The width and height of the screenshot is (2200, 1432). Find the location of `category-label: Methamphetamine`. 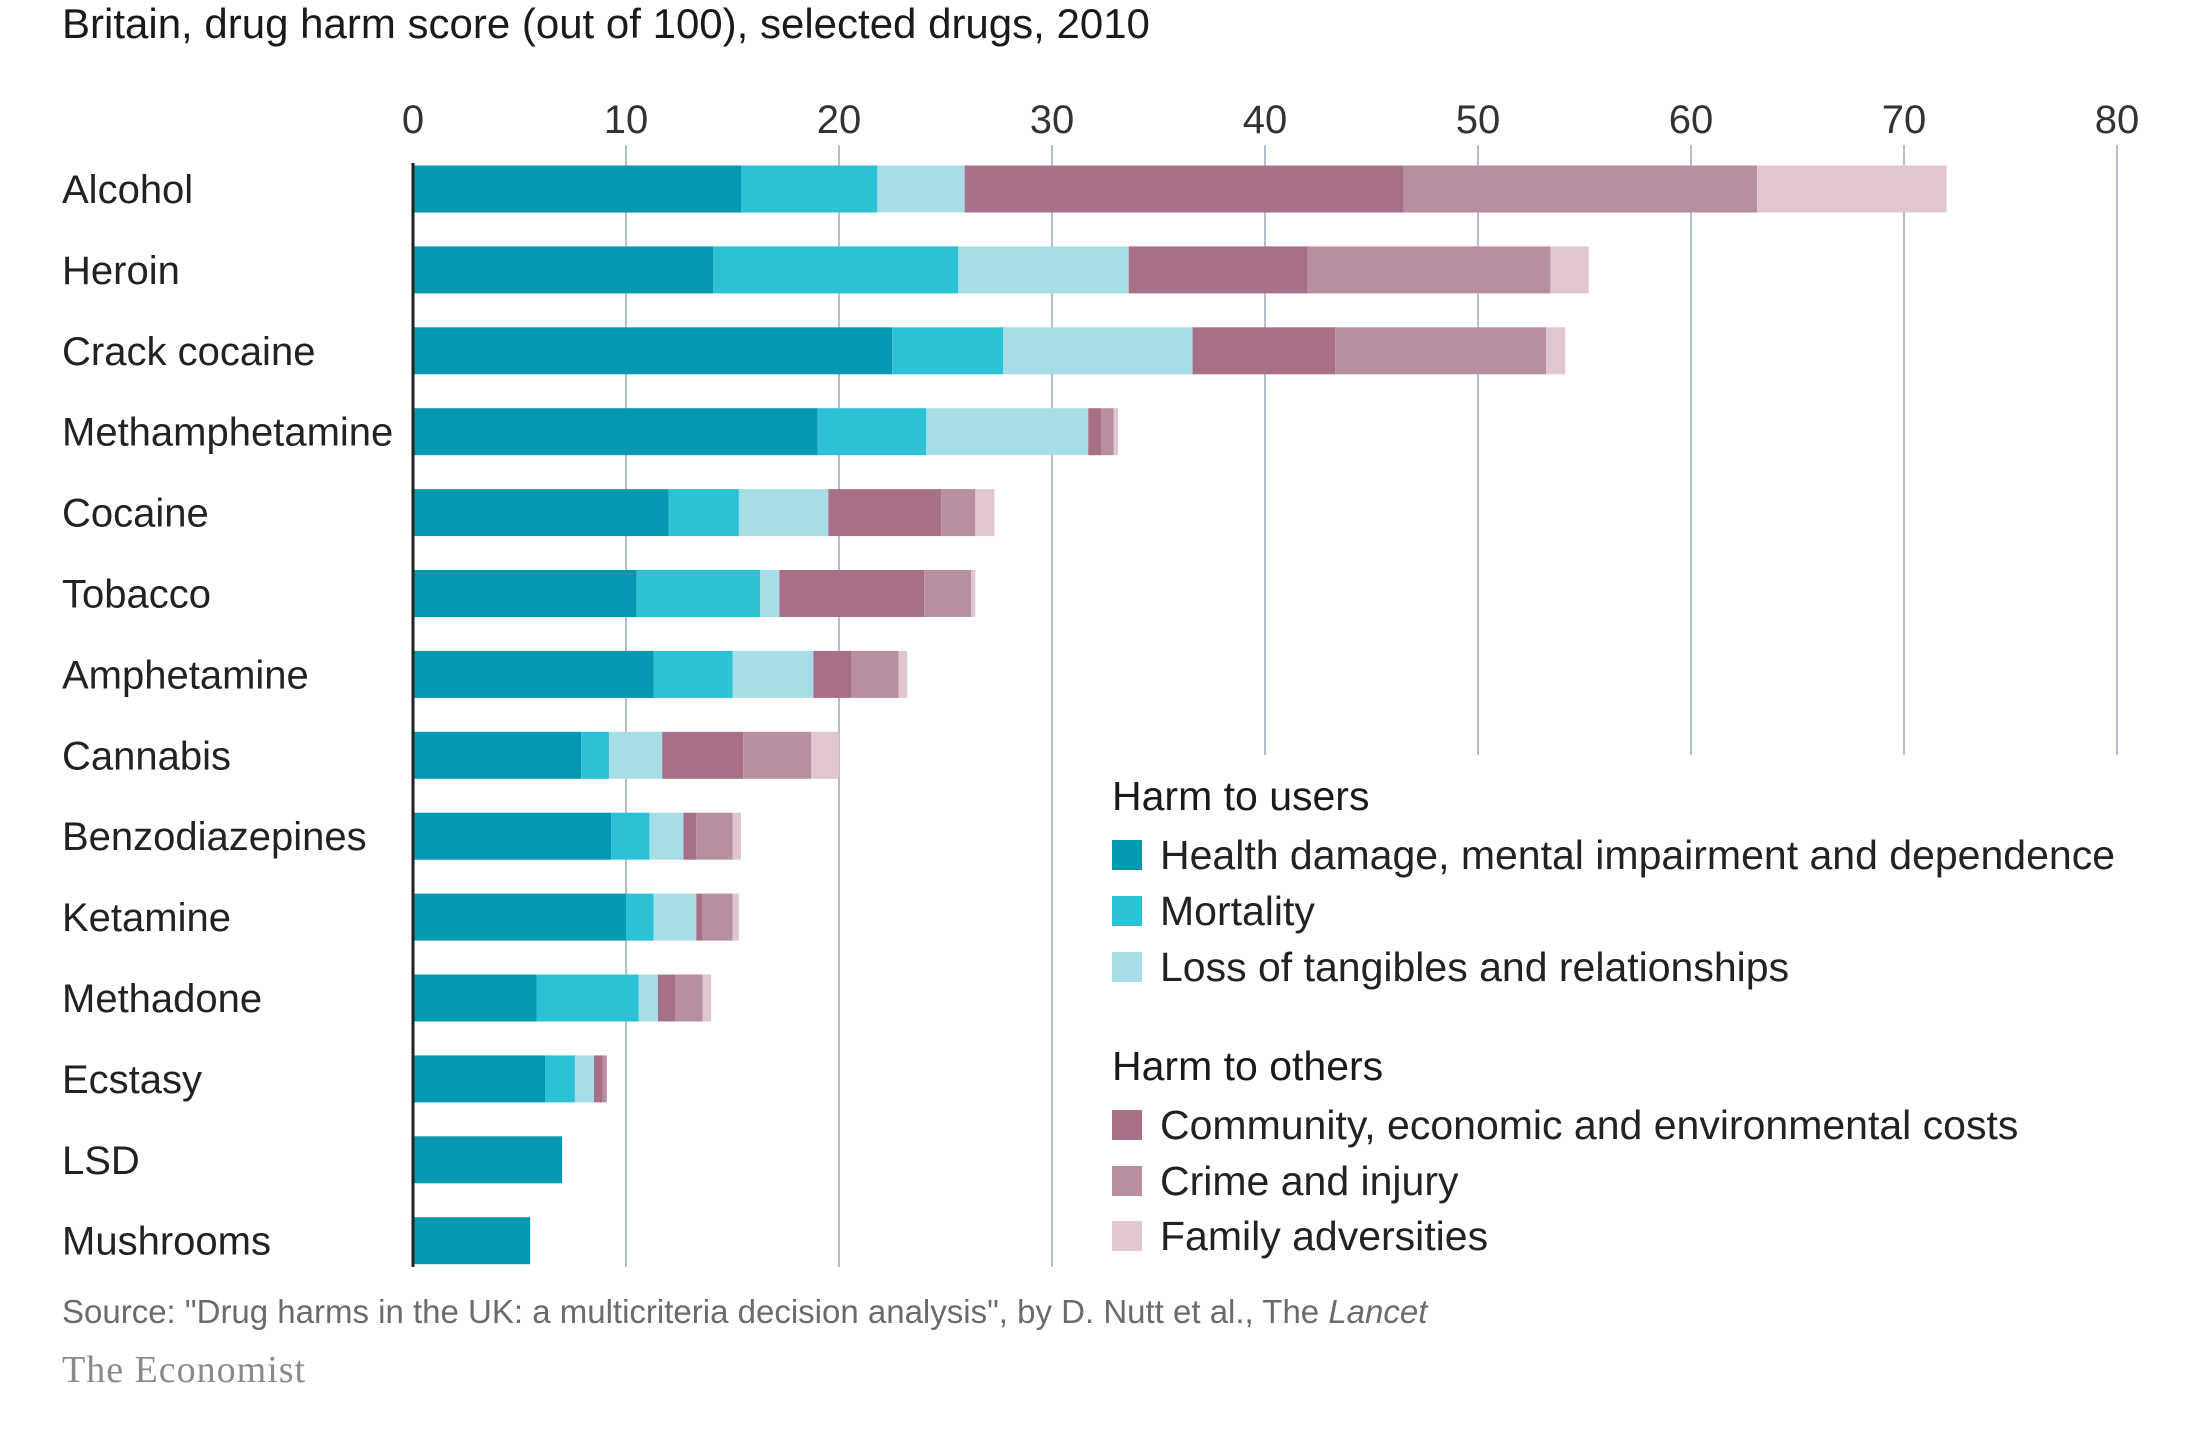

category-label: Methamphetamine is located at coordinates (227, 433).